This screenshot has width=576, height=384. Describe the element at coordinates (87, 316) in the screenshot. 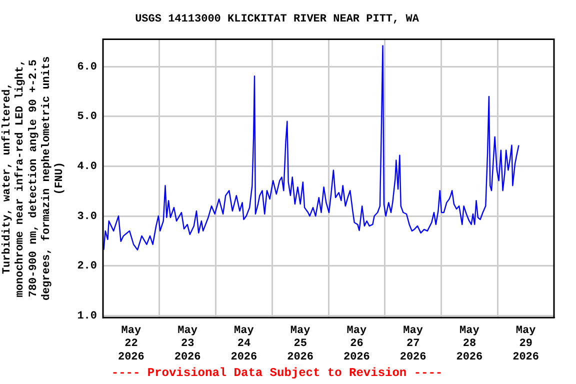

I see `y-tick-label: 1.0` at that location.